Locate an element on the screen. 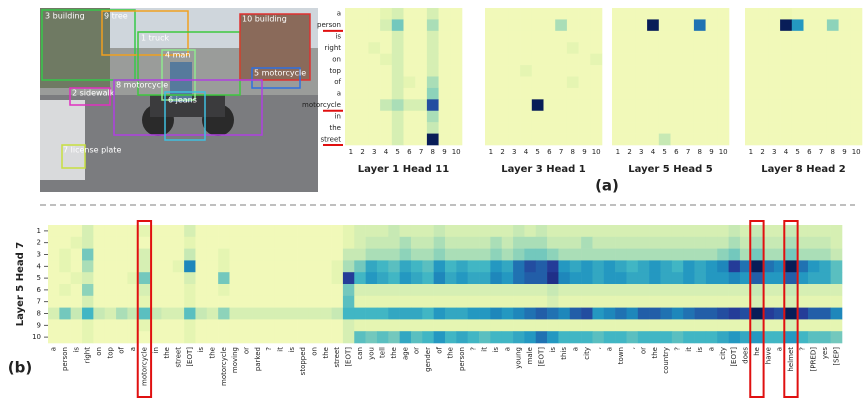 Image resolution: width=863 pixels, height=402 pixels. heatmap-title: Layer 3 Head 1 is located at coordinates (543, 169).